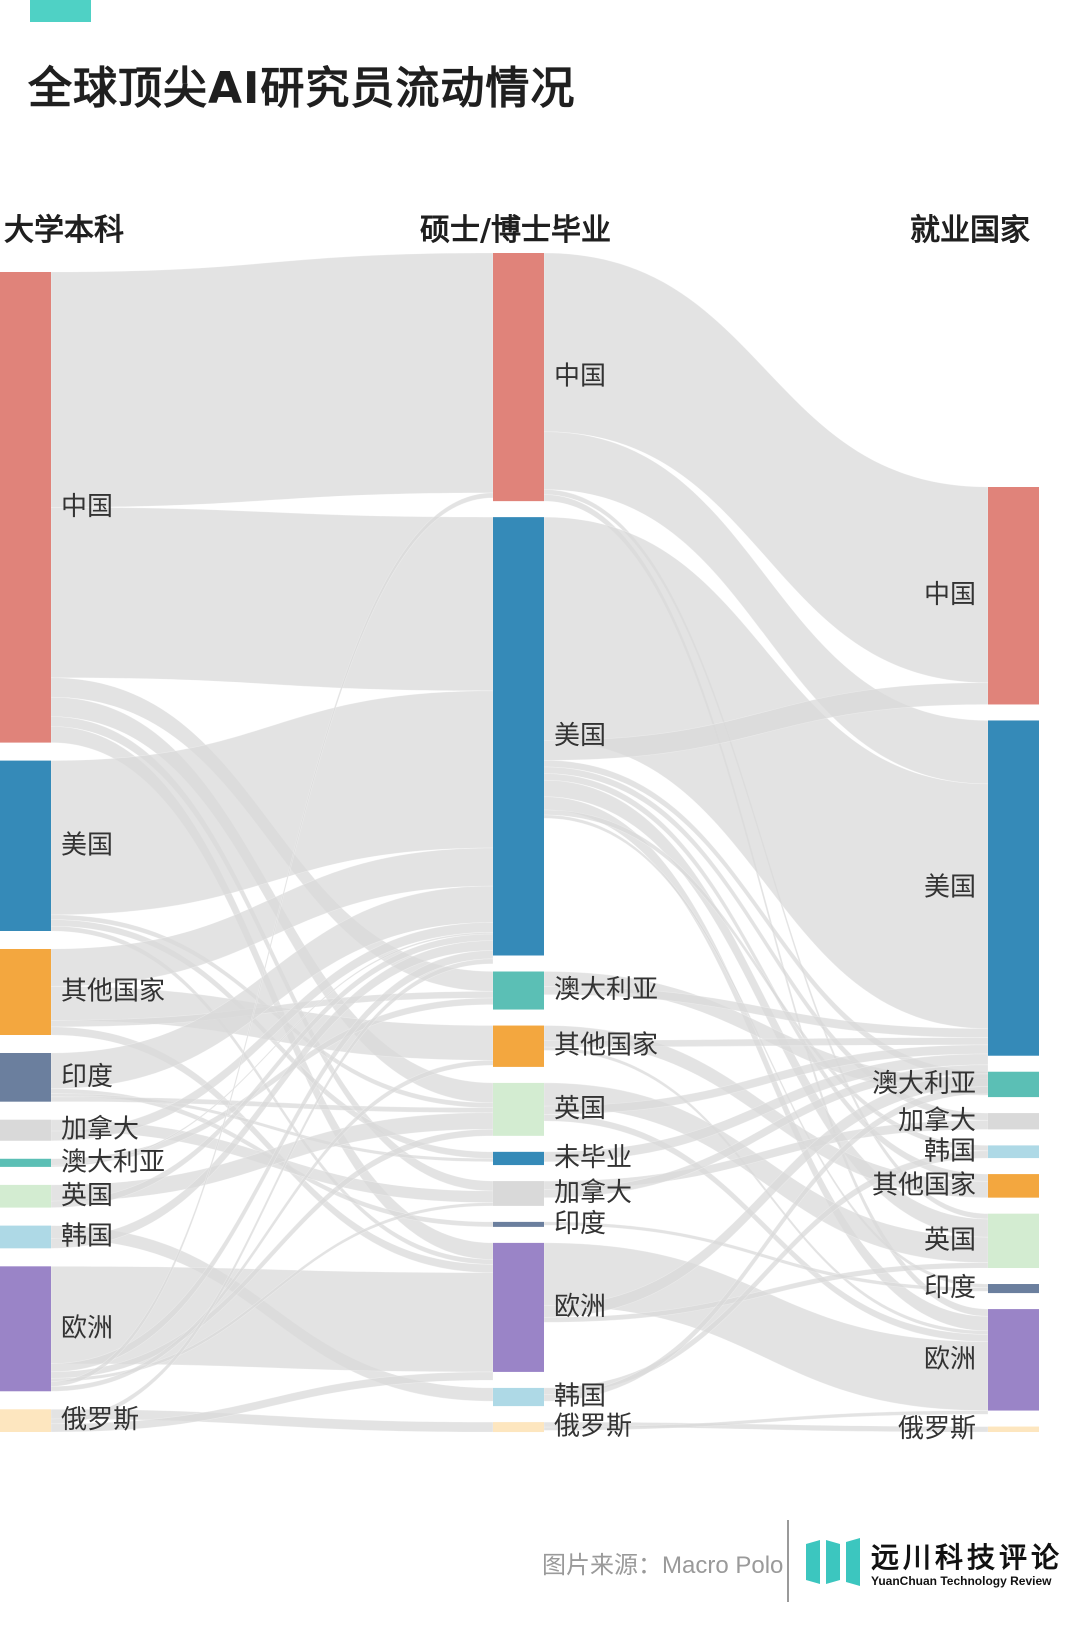 The height and width of the screenshot is (1632, 1080). What do you see at coordinates (113, 1162) in the screenshot?
I see `sankey-label-u_au: 澳大利亚` at bounding box center [113, 1162].